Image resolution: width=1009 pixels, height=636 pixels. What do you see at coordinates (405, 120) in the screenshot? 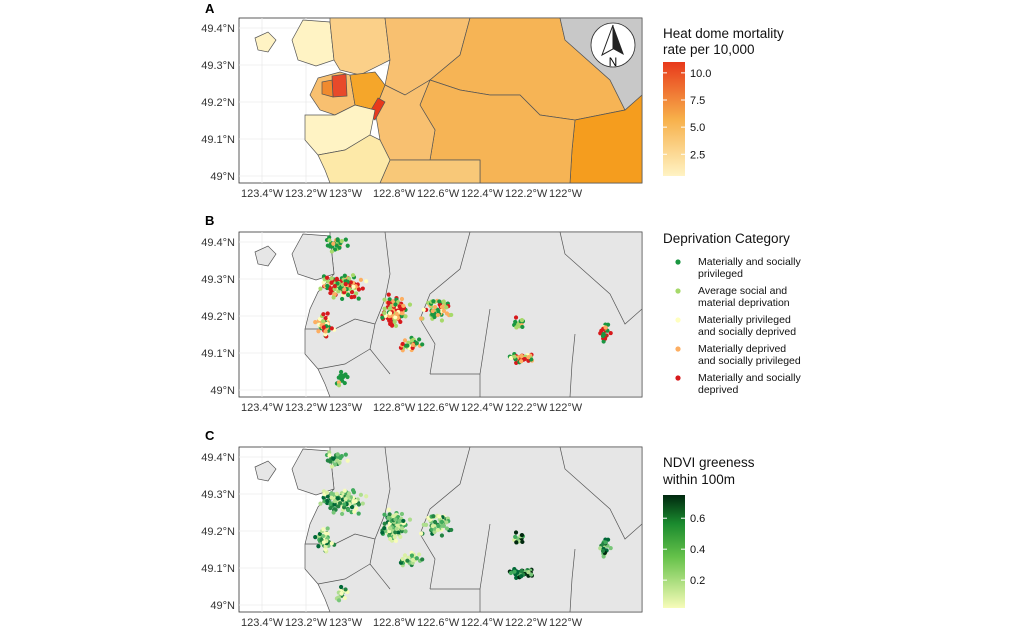
I see `region-burnaby` at bounding box center [405, 120].